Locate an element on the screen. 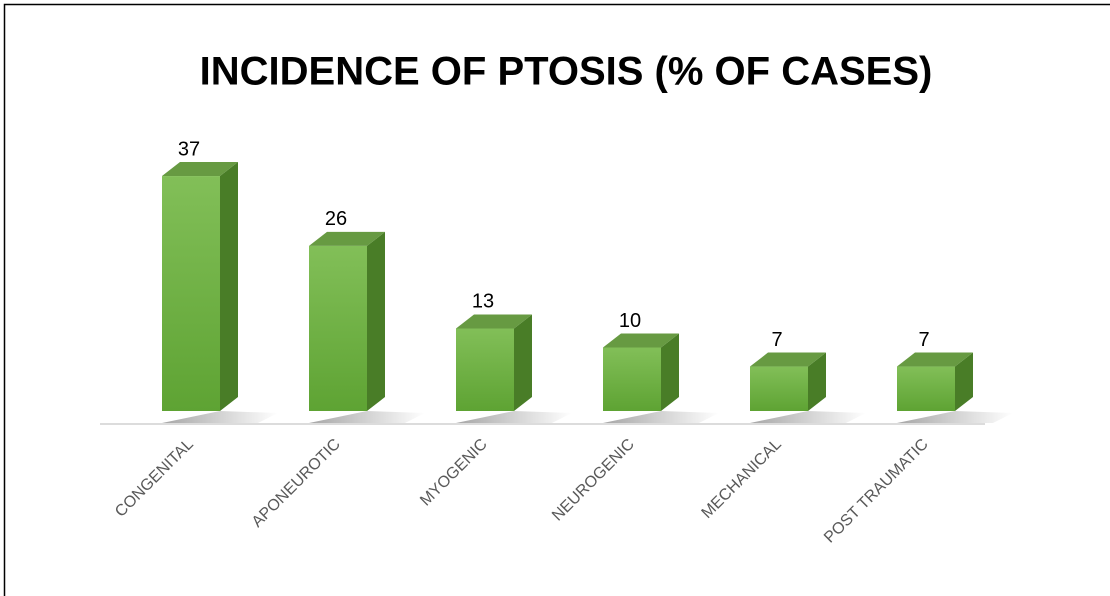 This screenshot has height=596, width=1110. data-label: 26 is located at coordinates (336, 219).